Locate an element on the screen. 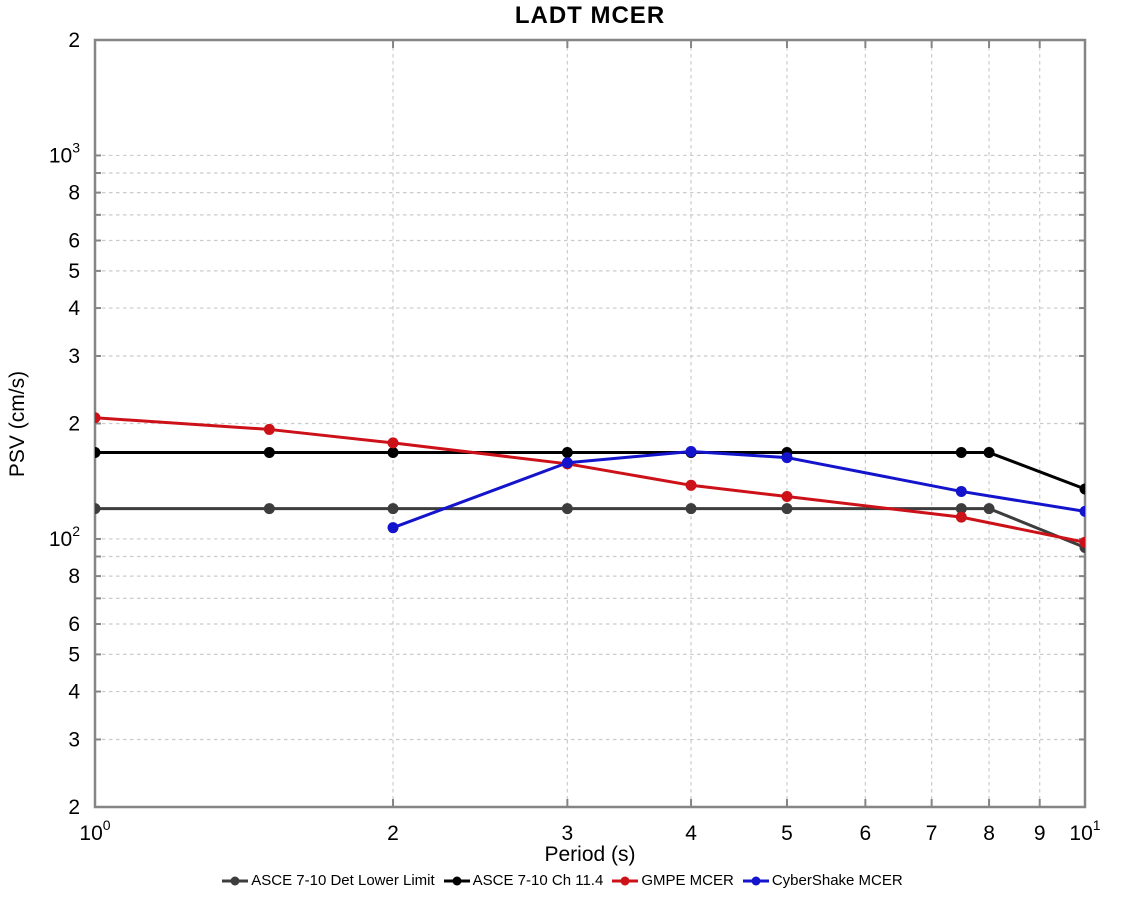  series-line-gmpe-mcer is located at coordinates (590, 480).